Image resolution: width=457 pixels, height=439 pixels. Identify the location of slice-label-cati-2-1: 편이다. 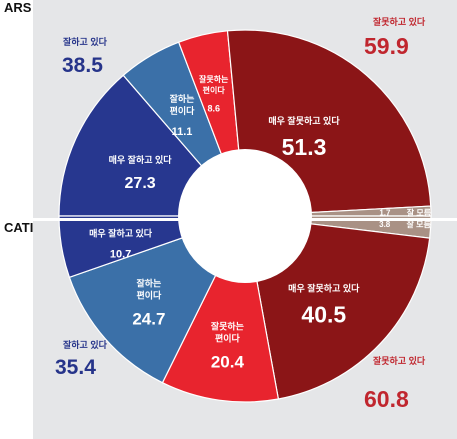
(228, 338).